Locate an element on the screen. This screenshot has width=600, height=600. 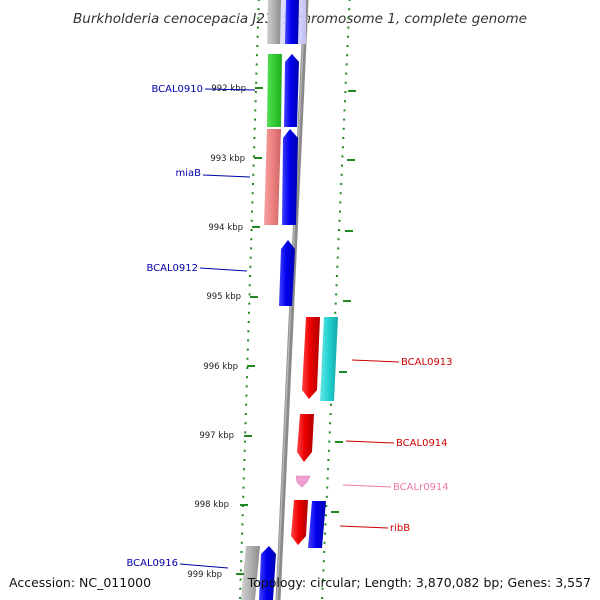
gene-label-bcalr0914: BCALr0914 is located at coordinates (421, 487).